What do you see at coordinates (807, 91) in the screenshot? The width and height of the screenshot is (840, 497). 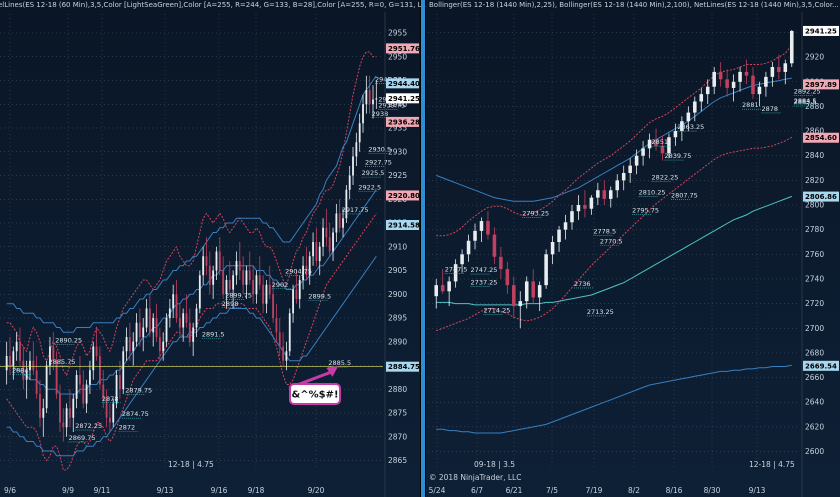 I see `price-annotation: 2892.25` at bounding box center [807, 91].